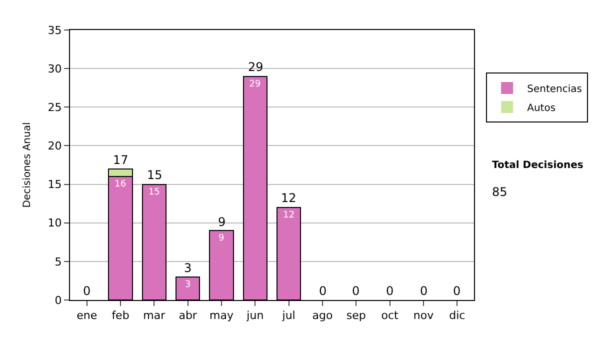  I want to click on y-tick-label: 0, so click(58, 300).